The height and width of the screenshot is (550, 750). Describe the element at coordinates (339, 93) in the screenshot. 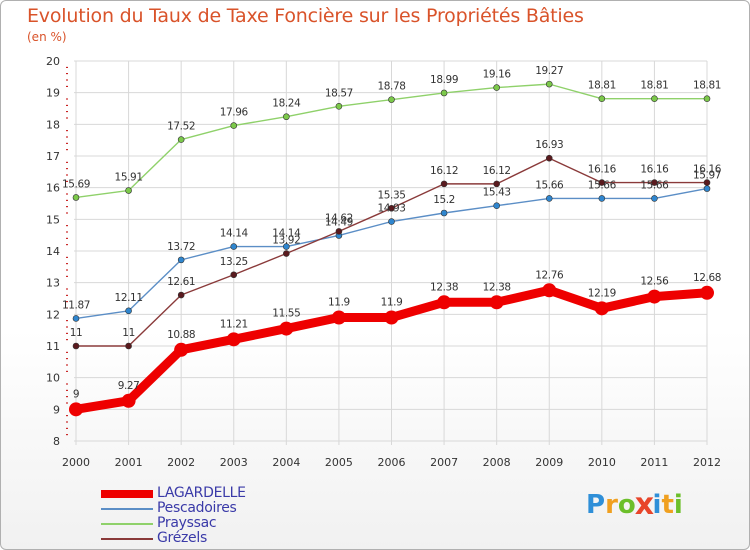

I see `data-label: 18.57` at that location.